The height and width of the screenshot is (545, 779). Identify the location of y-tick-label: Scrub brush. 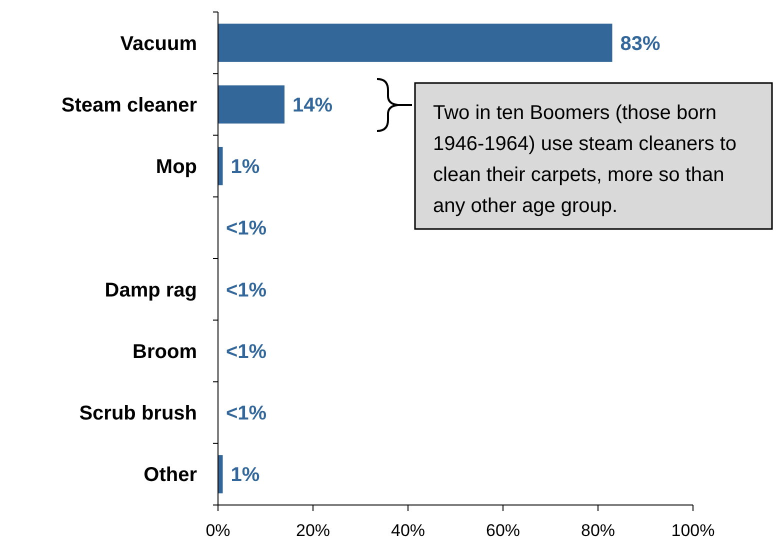
(138, 413).